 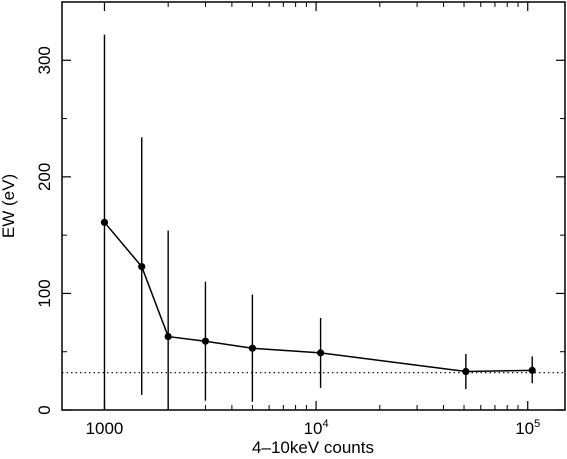 I want to click on x-axis-label: 4–10keV counts, so click(x=313, y=447).